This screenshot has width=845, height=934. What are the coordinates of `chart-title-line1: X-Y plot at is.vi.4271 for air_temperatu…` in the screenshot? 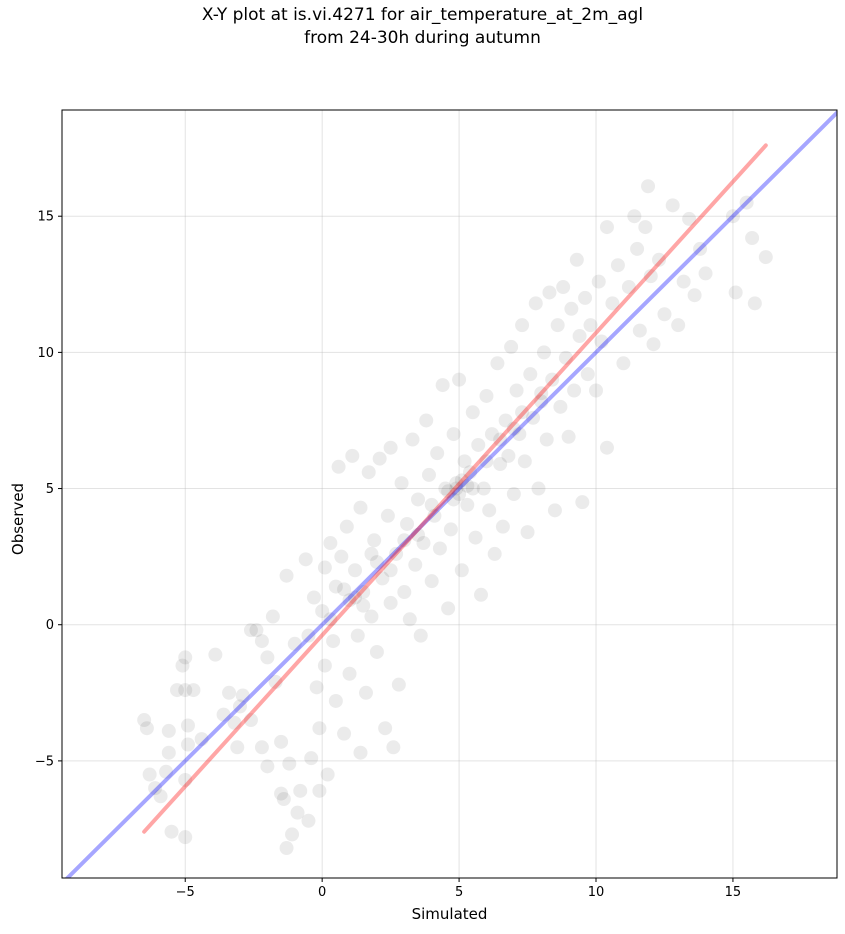 It's located at (422, 15).